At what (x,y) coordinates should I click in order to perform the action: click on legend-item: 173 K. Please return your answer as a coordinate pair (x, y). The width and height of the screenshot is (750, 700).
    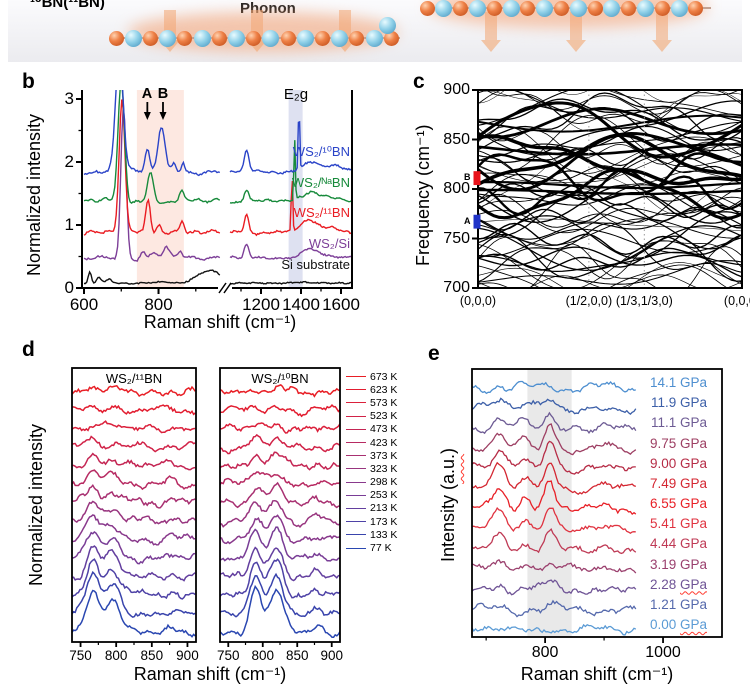
    Looking at the image, I should click on (382, 521).